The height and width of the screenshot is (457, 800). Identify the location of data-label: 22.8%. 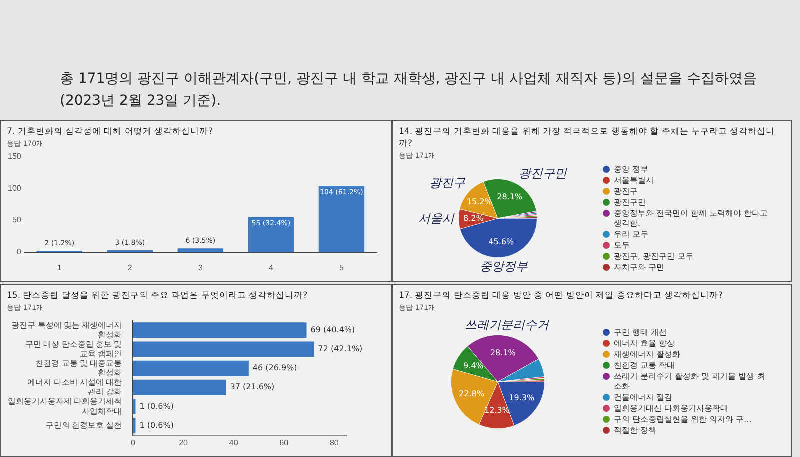
(472, 393).